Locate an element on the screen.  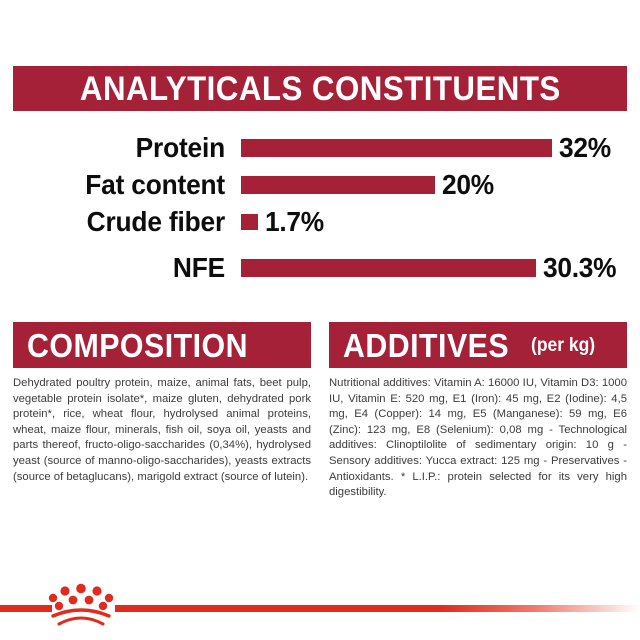
chart-bar-value: 1.7% is located at coordinates (294, 221).